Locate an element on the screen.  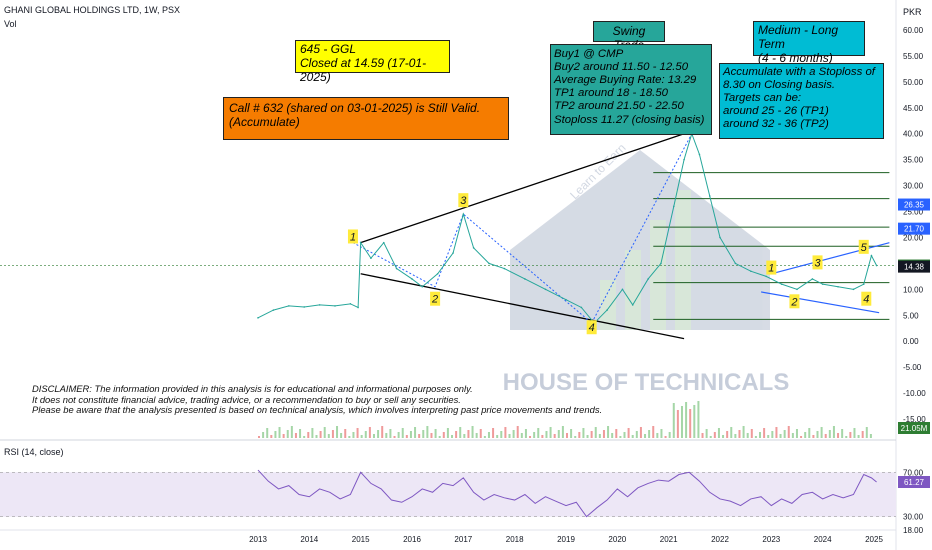
x-tick-label: 2015 is located at coordinates (361, 539).